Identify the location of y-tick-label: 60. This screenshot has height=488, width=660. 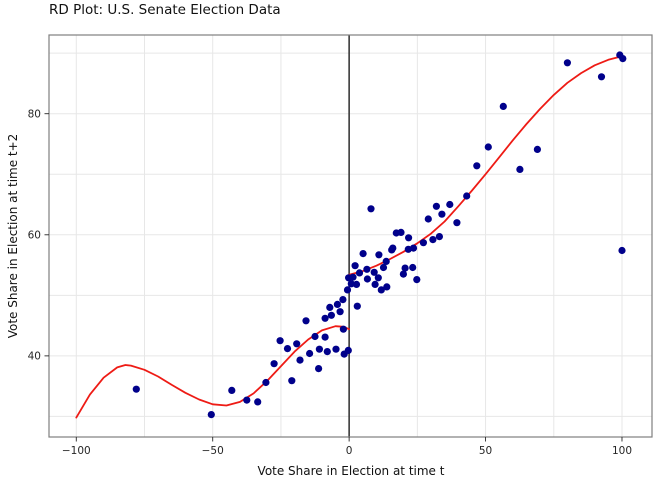
(34, 235).